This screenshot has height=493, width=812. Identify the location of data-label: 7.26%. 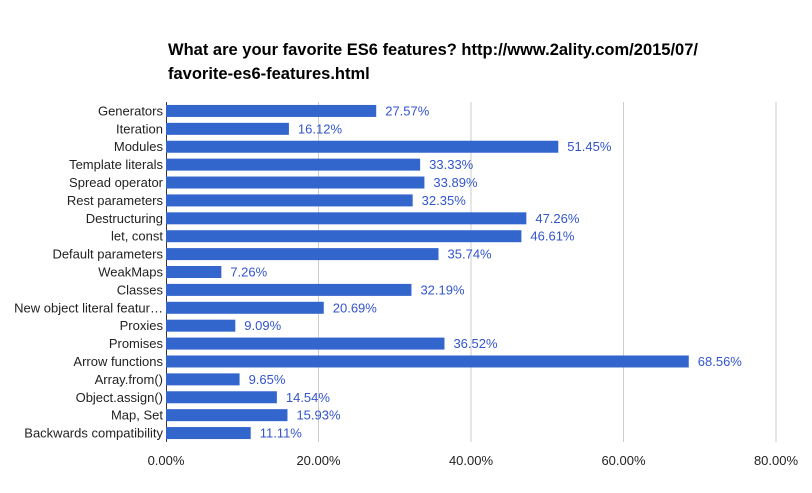
(248, 272).